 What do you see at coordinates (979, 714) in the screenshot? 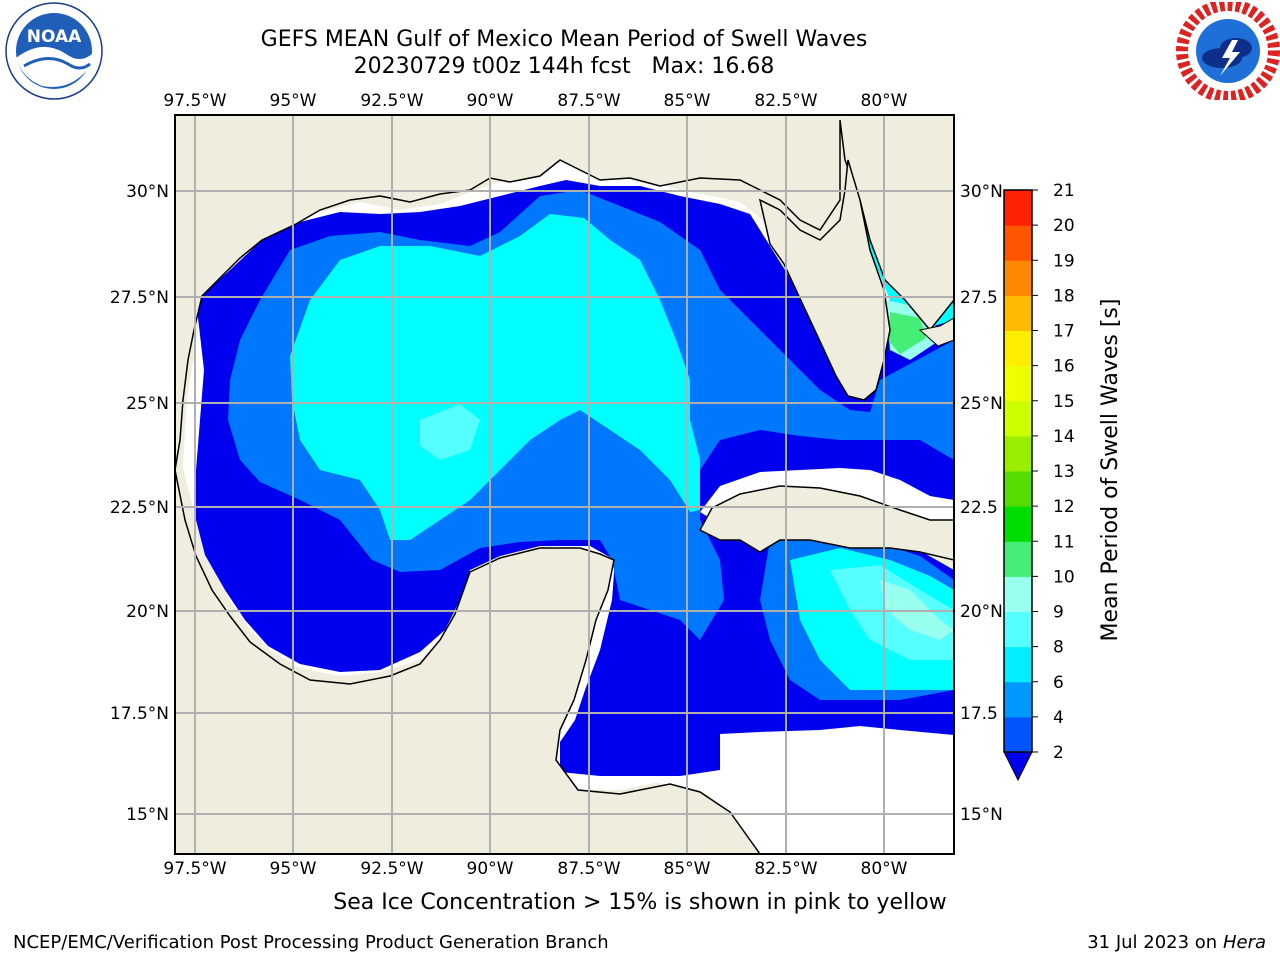
I see `lat-label: 17.5` at bounding box center [979, 714].